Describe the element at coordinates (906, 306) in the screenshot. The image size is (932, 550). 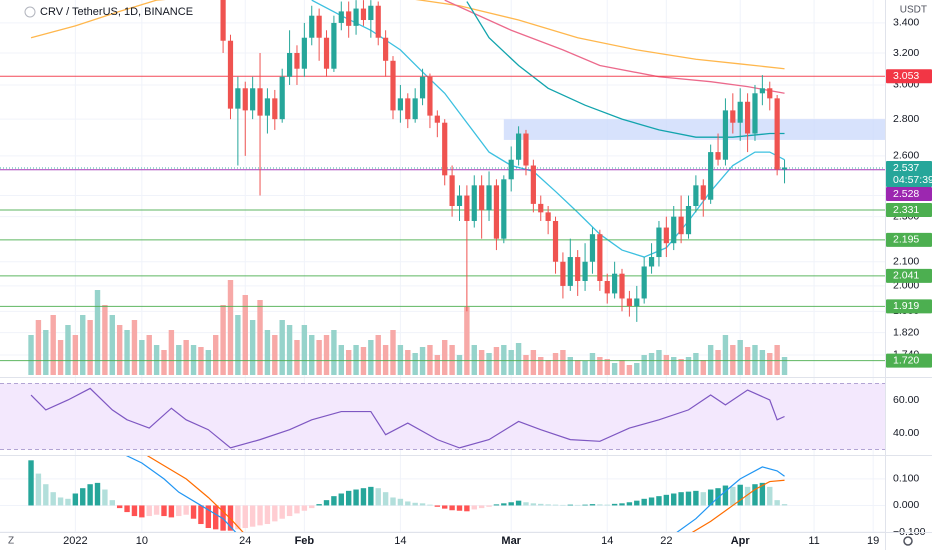
I see `price-badge-label: 1.919` at that location.